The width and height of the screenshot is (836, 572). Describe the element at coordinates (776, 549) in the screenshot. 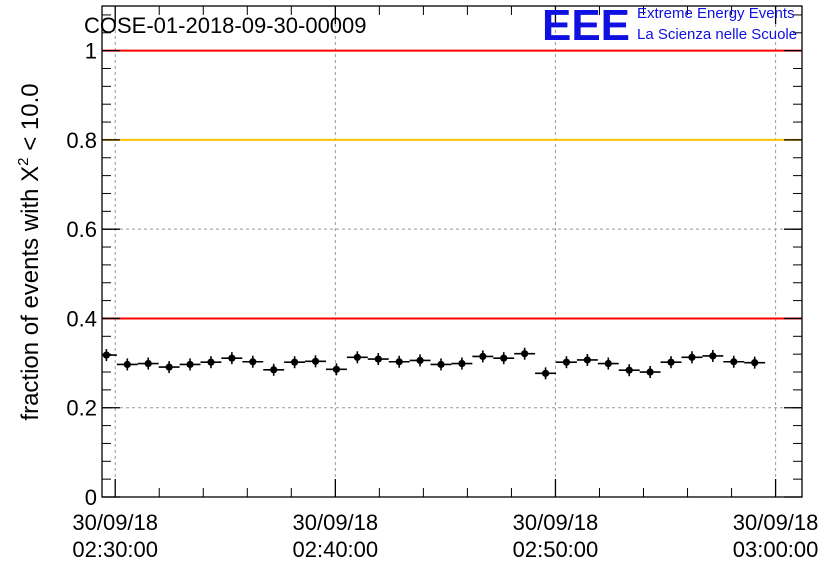

I see `x-tick-label-time: 03:00:00` at that location.